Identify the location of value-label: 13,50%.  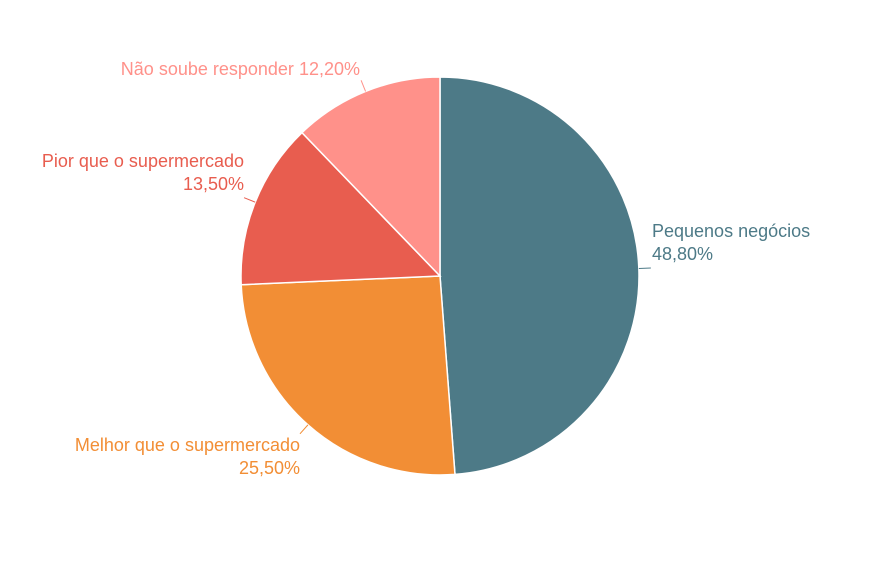
(213, 184).